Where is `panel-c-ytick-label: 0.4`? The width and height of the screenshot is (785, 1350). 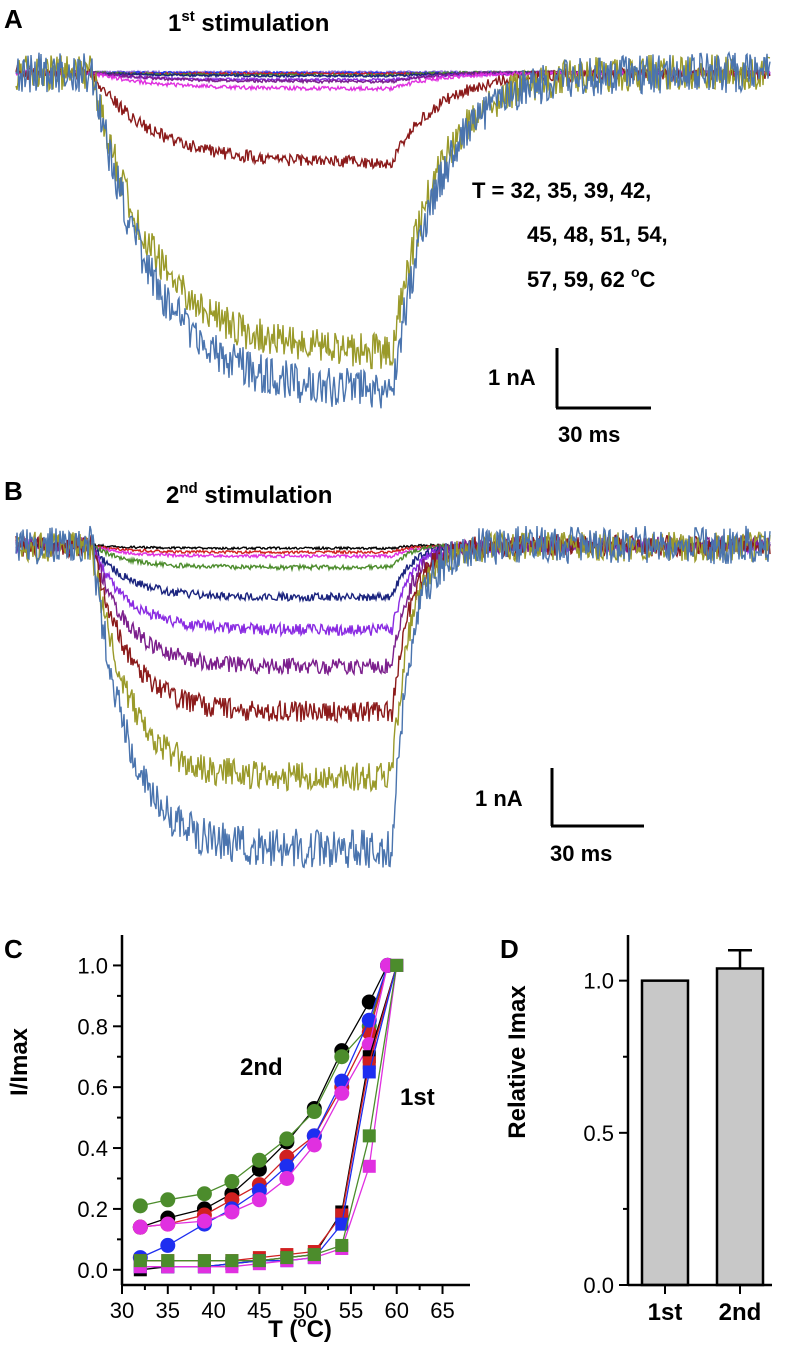
panel-c-ytick-label: 0.4 is located at coordinates (92, 1148).